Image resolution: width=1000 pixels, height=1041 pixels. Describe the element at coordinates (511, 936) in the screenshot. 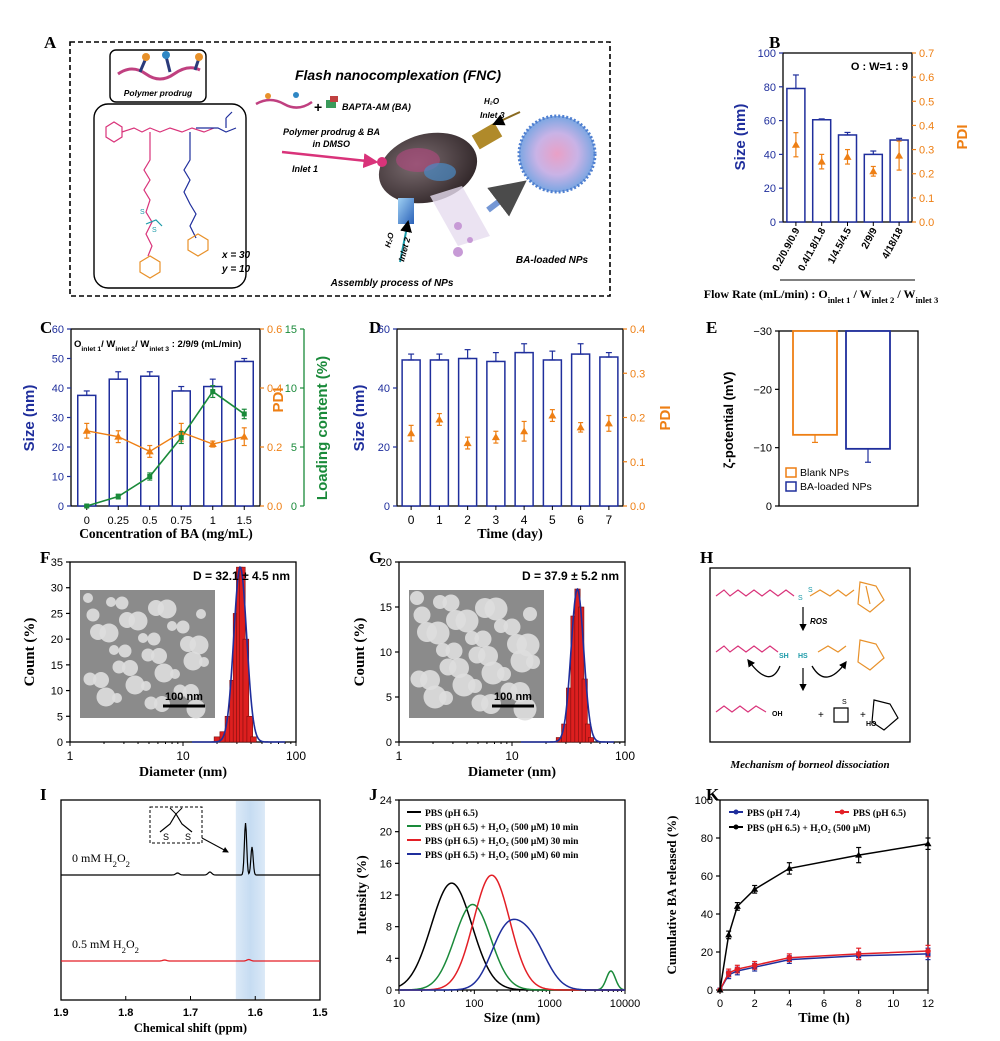

I see `dls-series-line` at that location.